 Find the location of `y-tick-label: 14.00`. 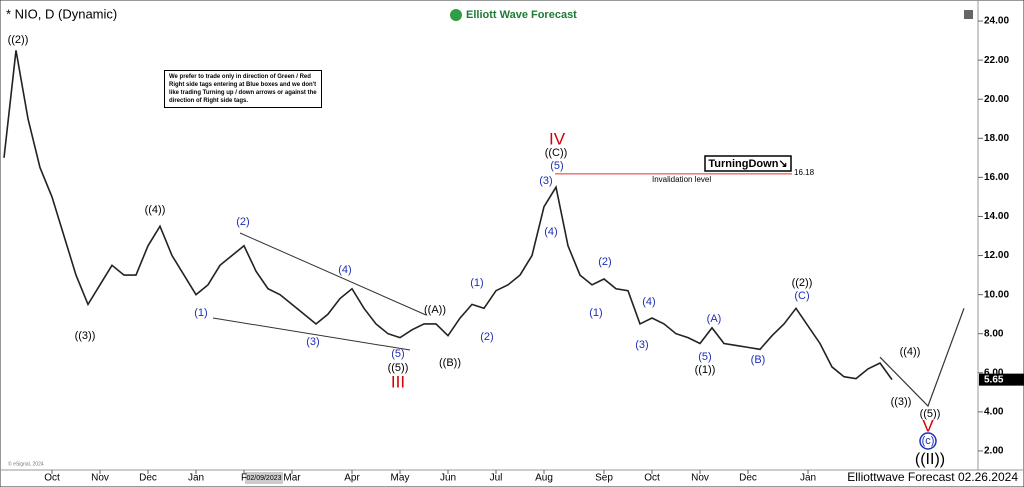

y-tick-label: 14.00 is located at coordinates (996, 216).